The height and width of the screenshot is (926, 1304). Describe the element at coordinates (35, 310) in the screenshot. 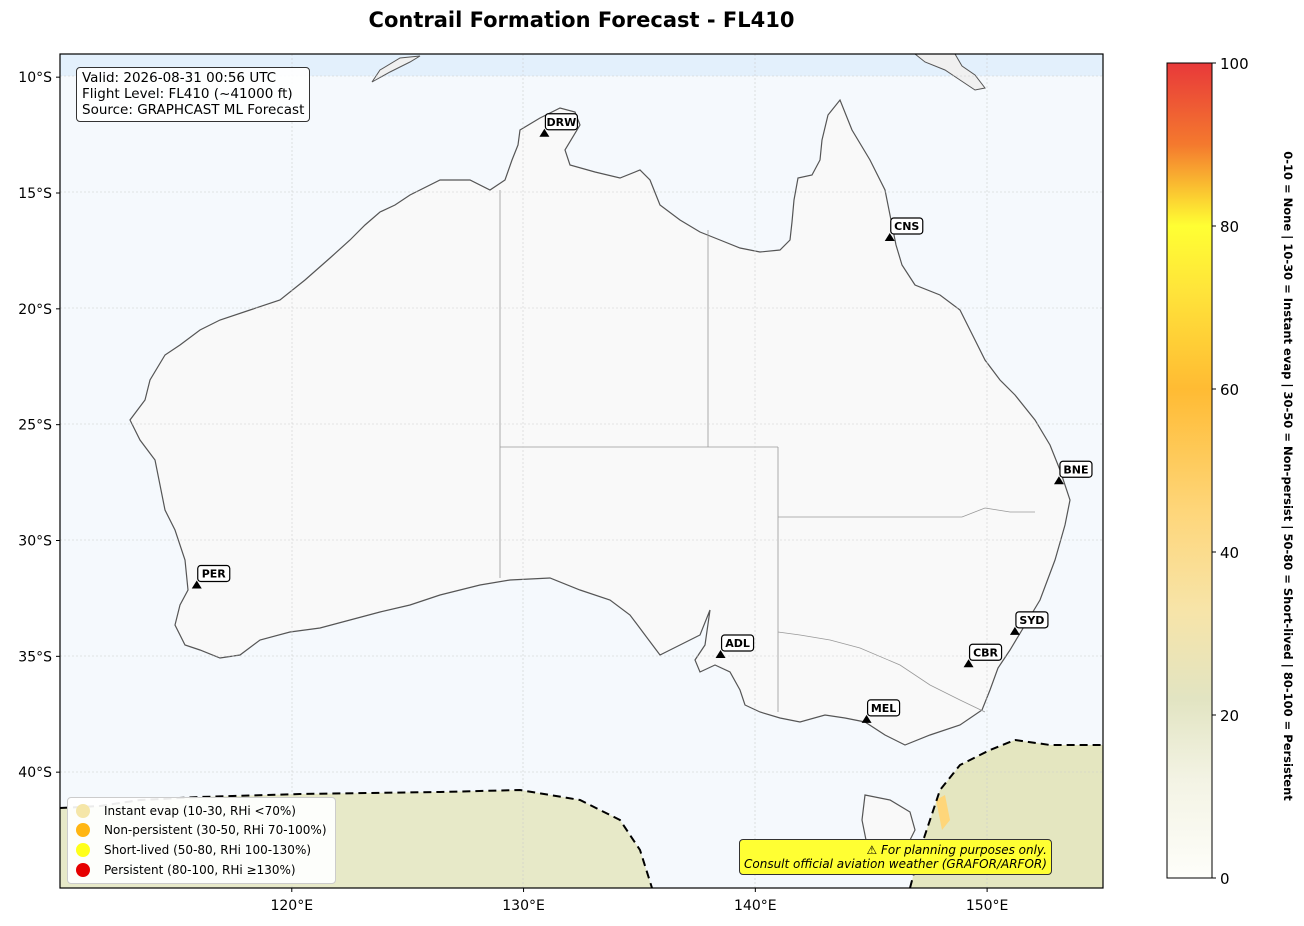

I see `lat-tick-label: 20°S` at that location.